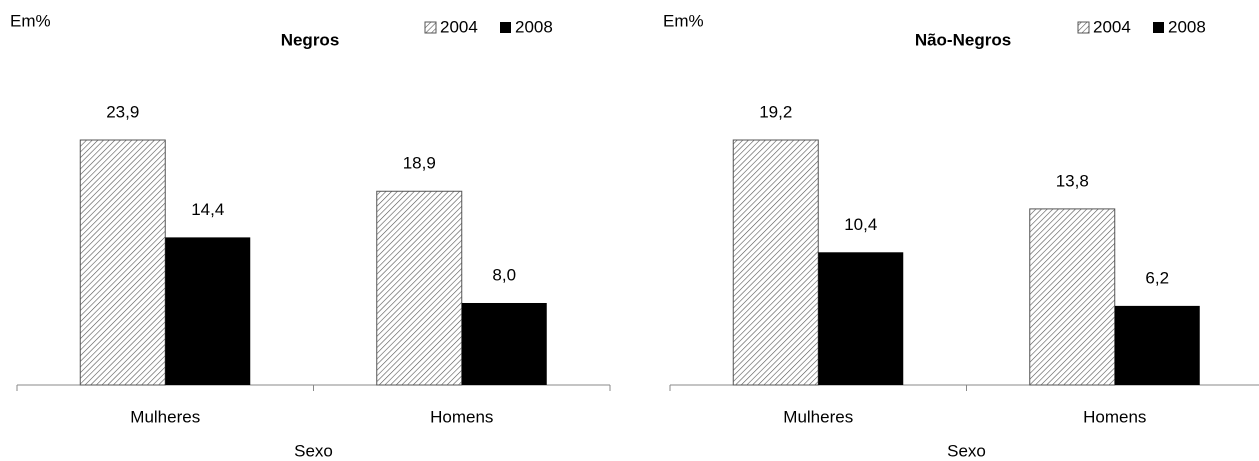  What do you see at coordinates (504, 274) in the screenshot?
I see `data-label: 8,0` at bounding box center [504, 274].